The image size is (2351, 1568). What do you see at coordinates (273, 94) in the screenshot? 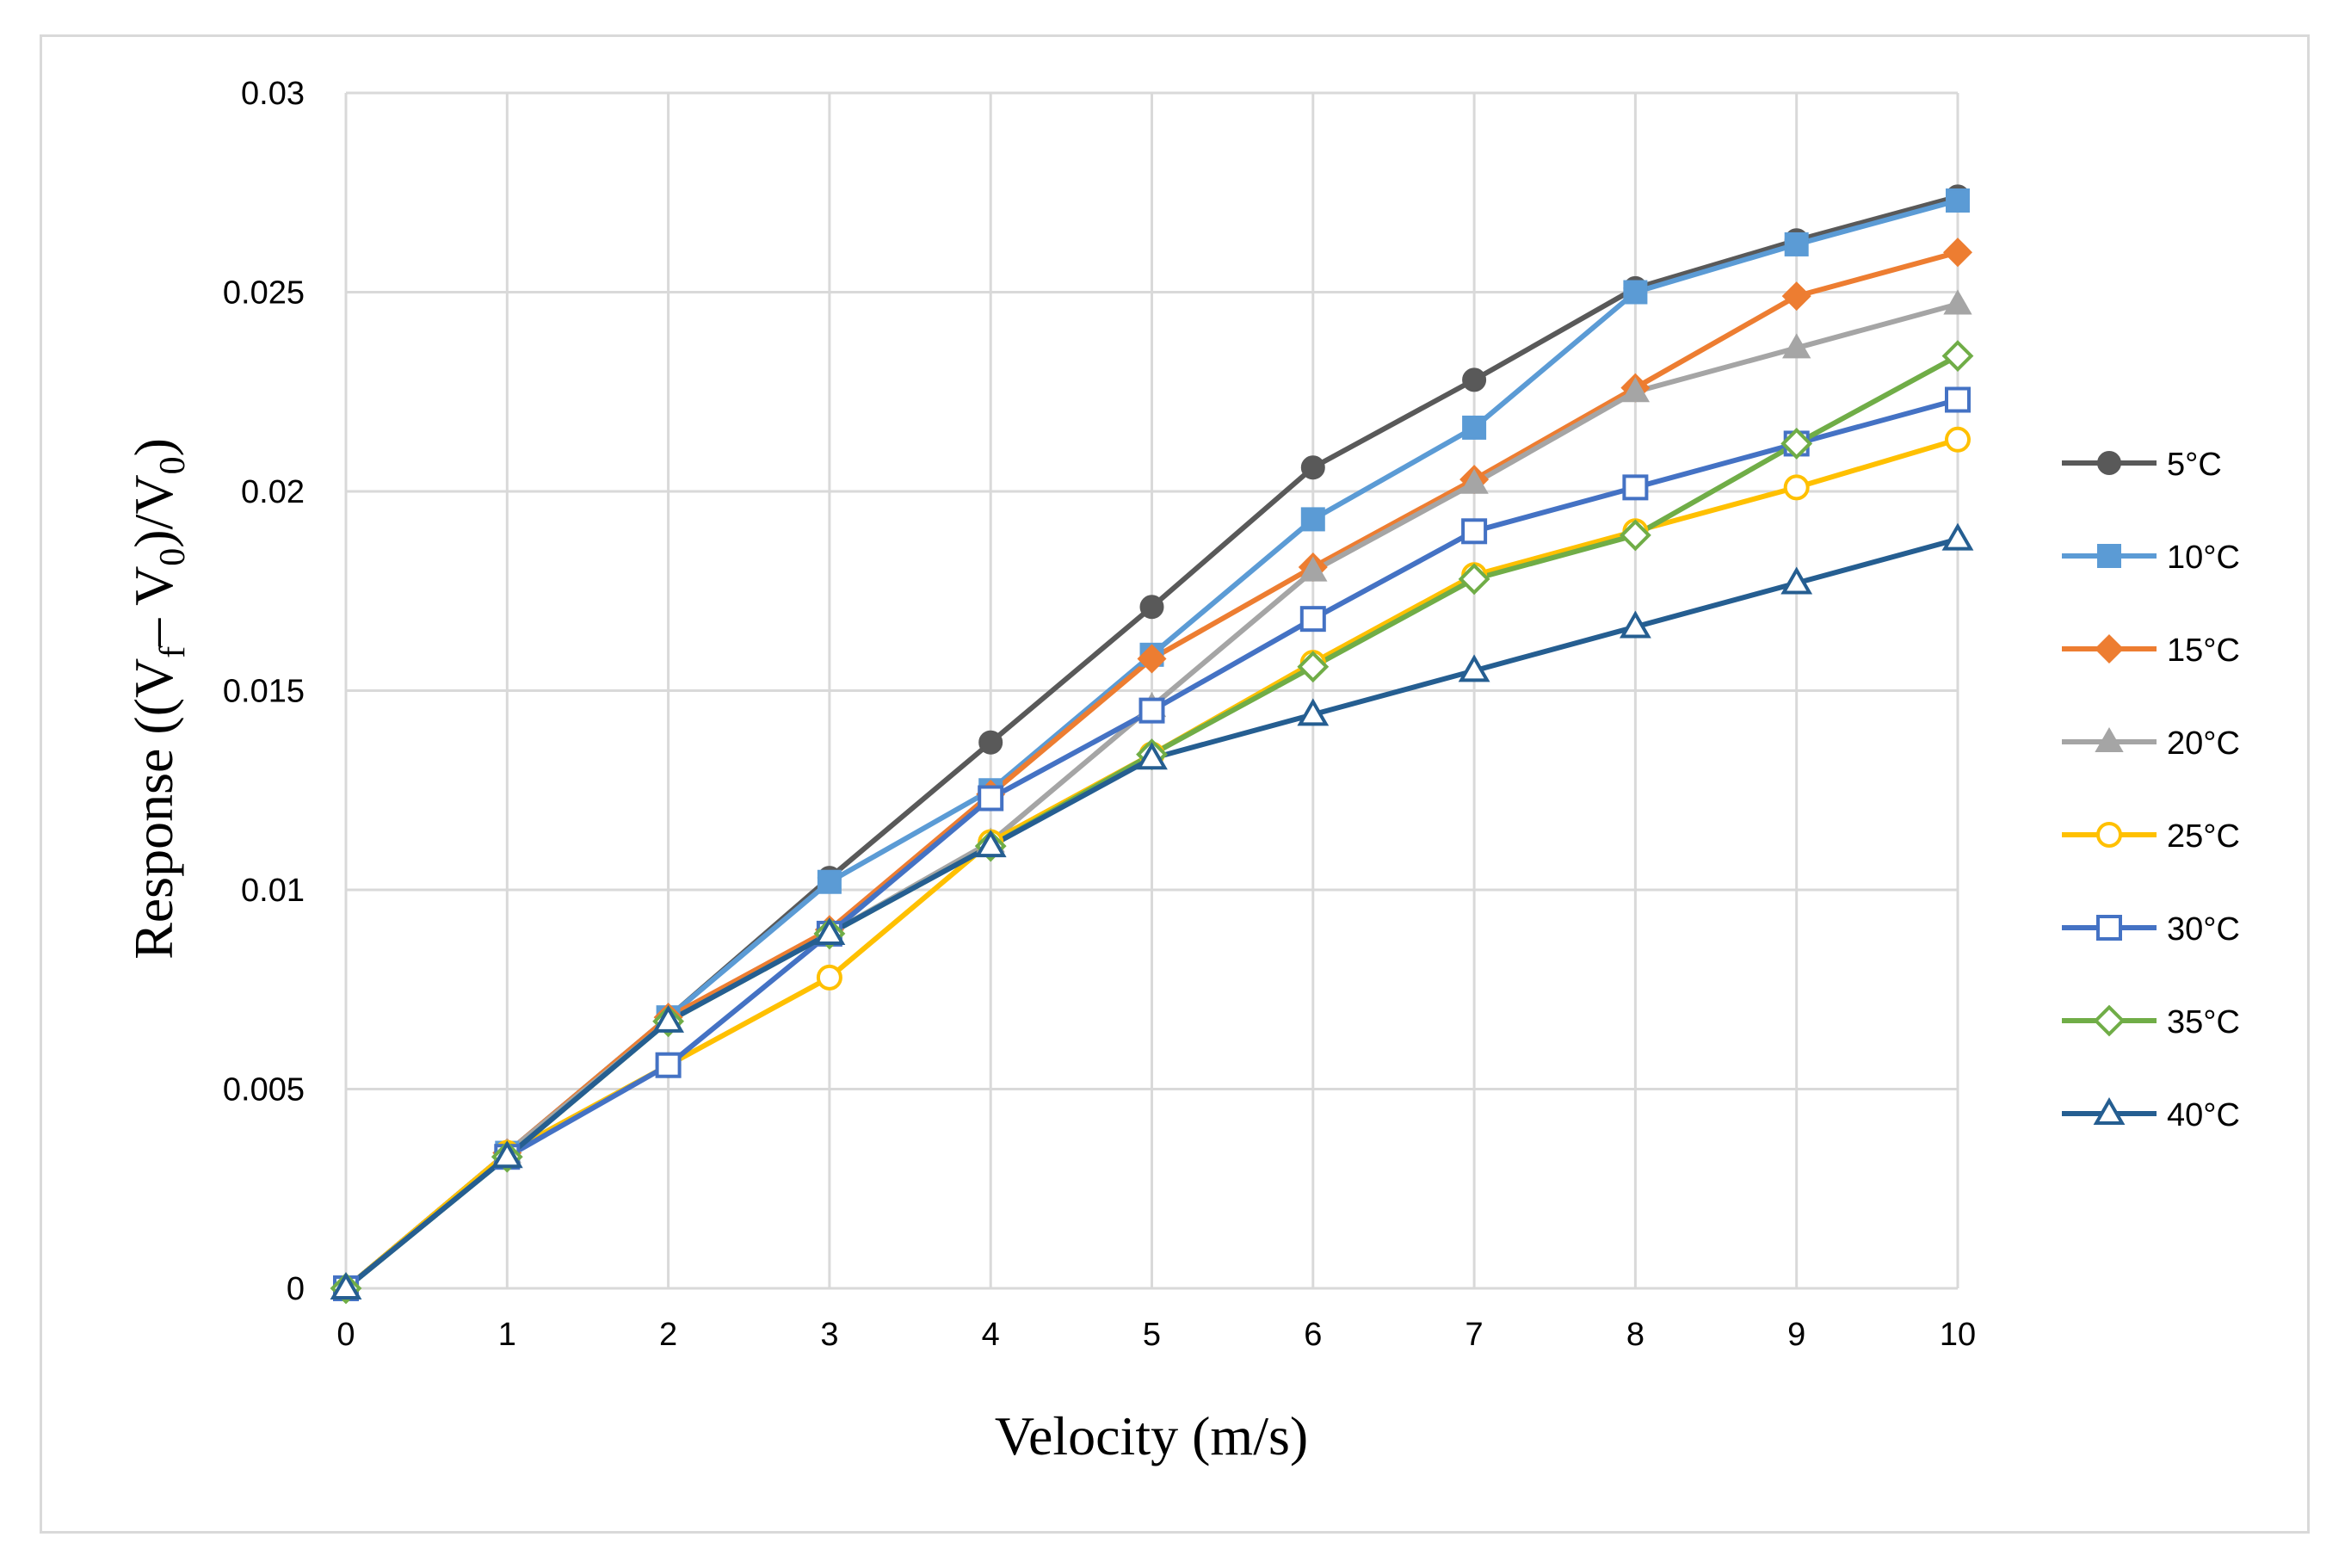
I see `y-tick-label: 0.03` at bounding box center [273, 94].